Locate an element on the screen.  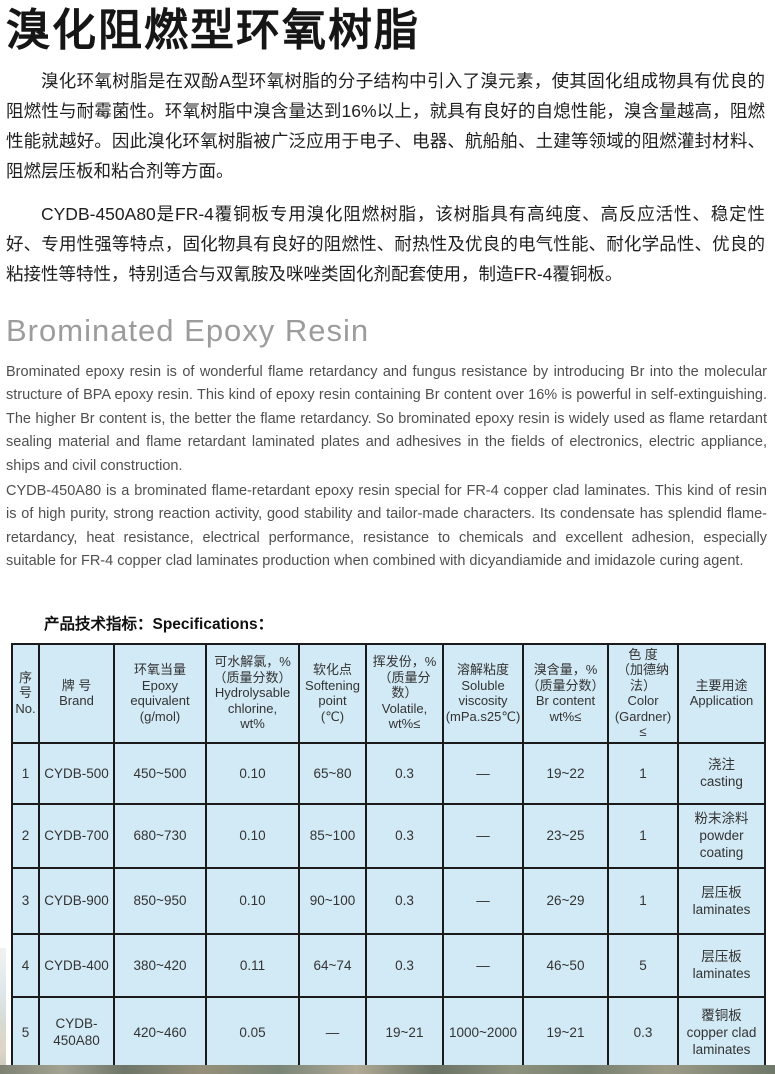
table-cell: 0.05 is located at coordinates (252, 1032).